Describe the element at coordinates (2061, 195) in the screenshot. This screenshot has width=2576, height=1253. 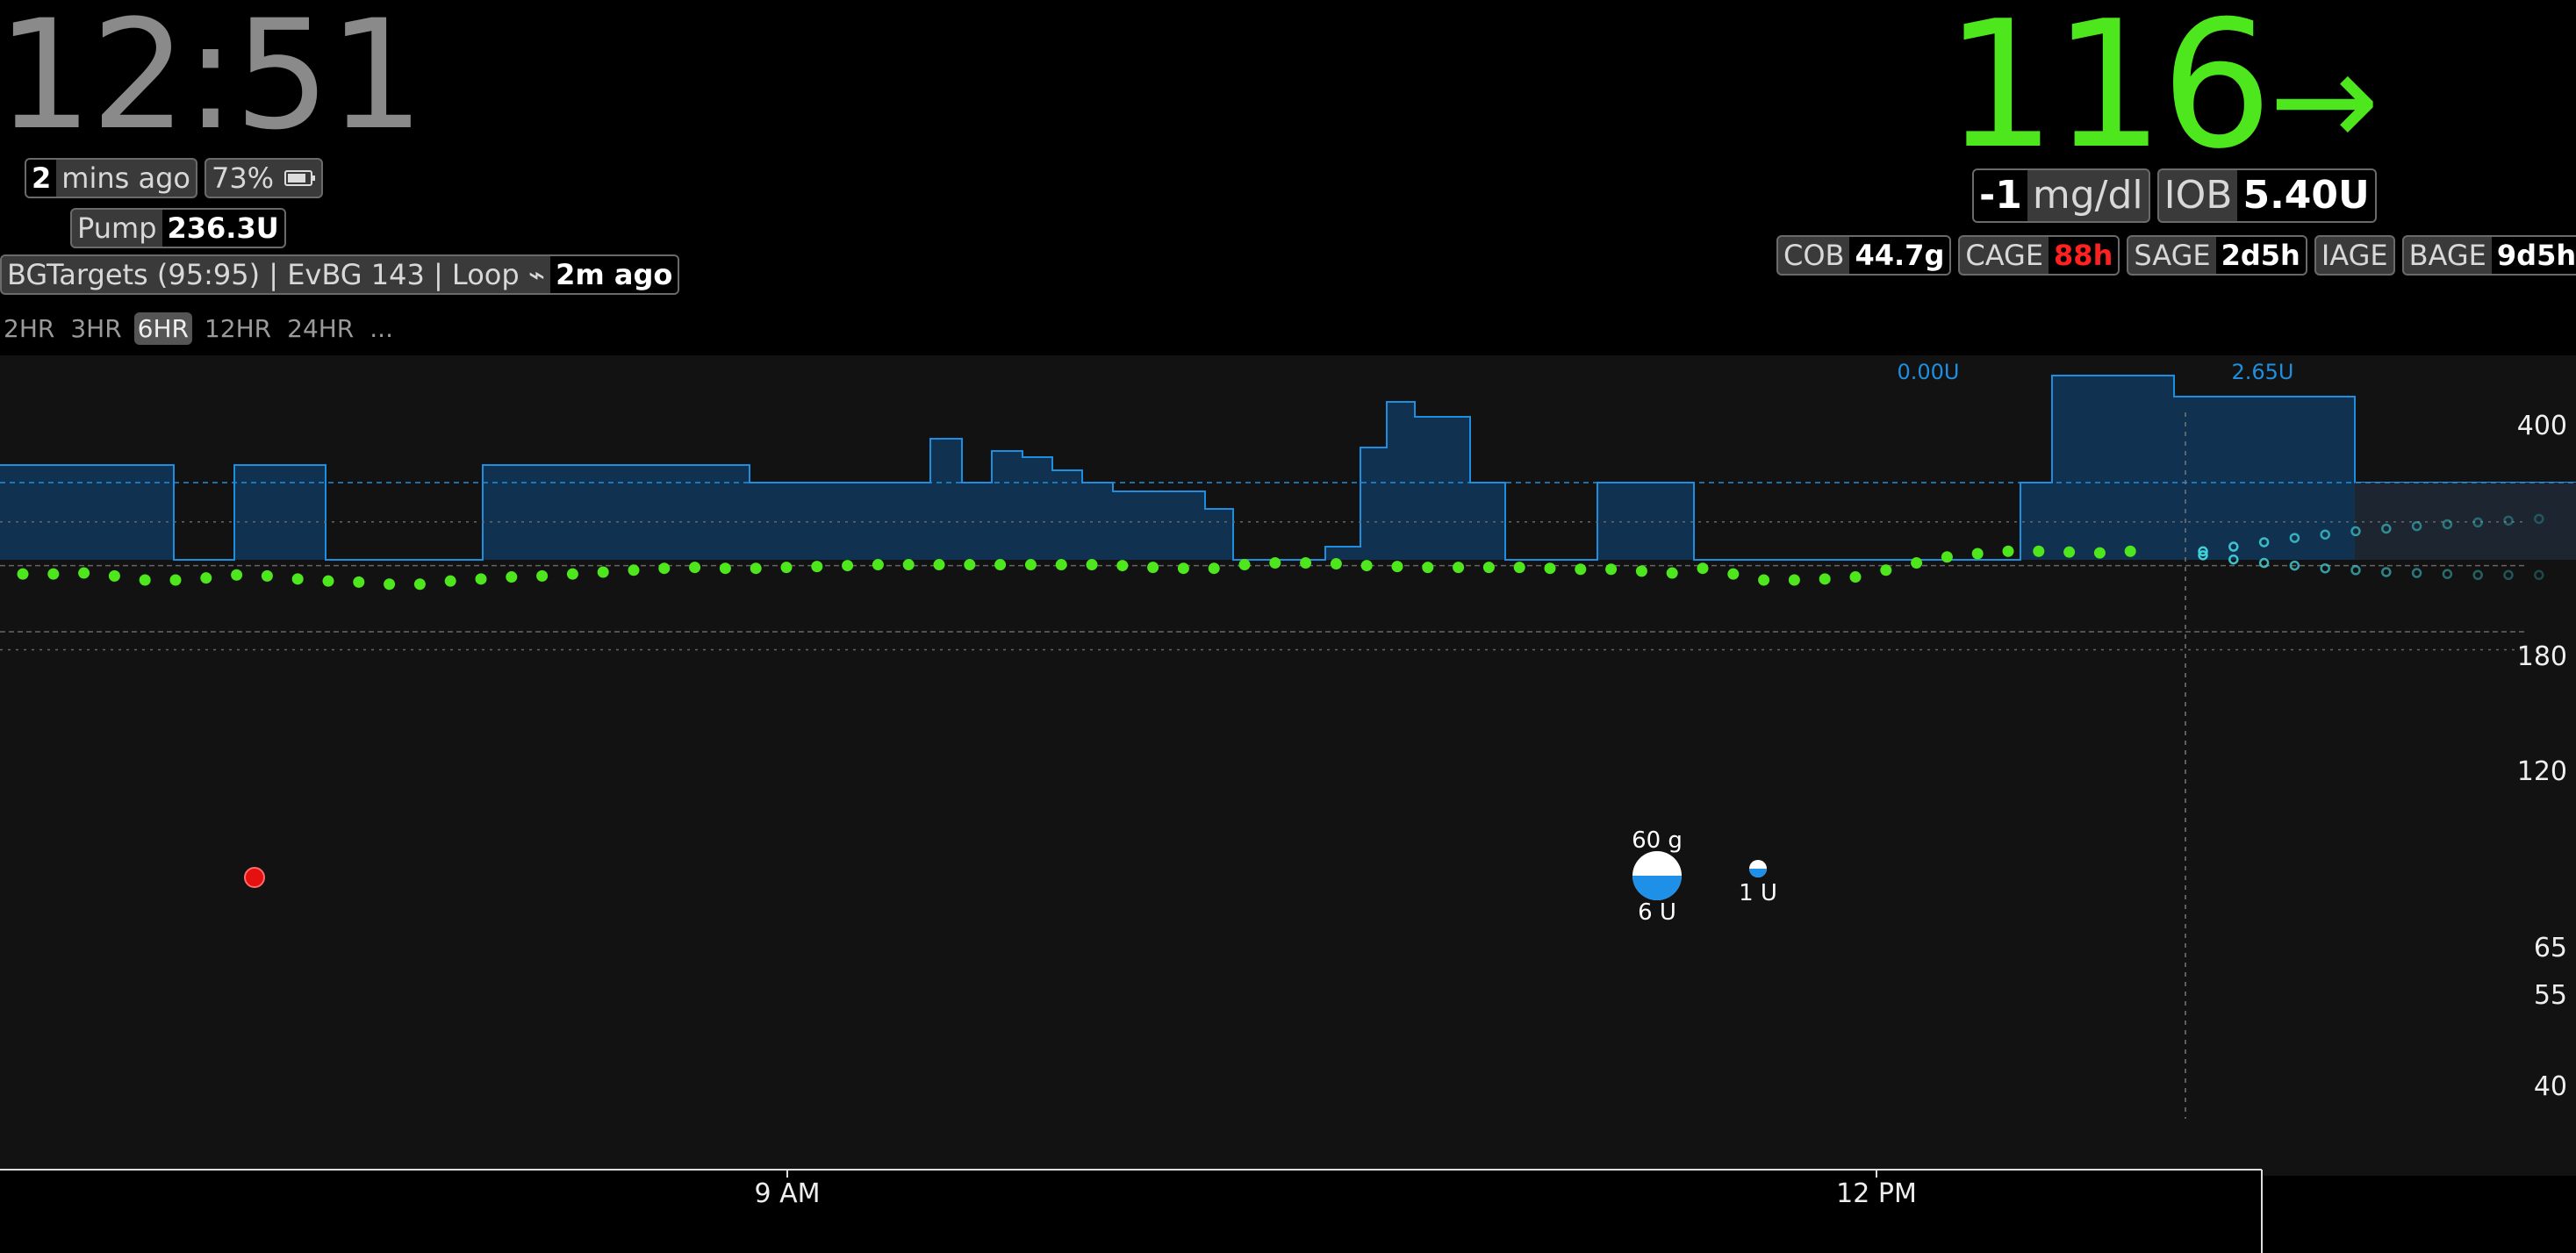
I see `delta-pill: -1 mg/dl` at that location.